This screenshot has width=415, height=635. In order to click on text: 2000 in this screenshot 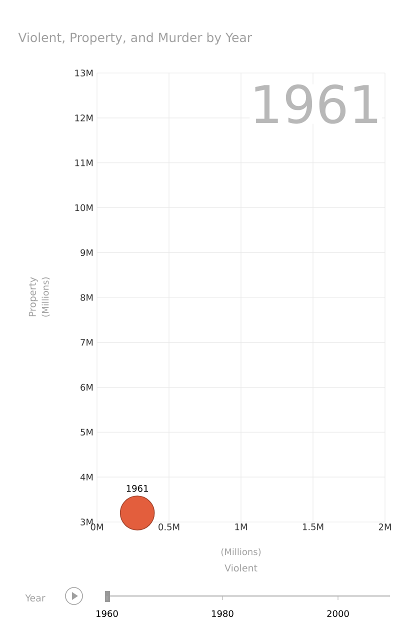, I will do `click(338, 614)`.